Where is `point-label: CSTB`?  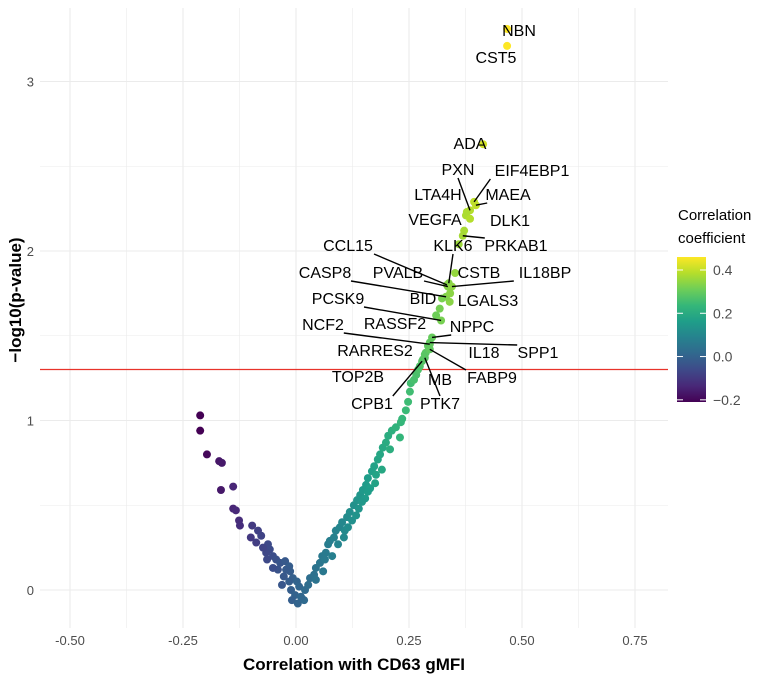
point-label: CSTB is located at coordinates (479, 273).